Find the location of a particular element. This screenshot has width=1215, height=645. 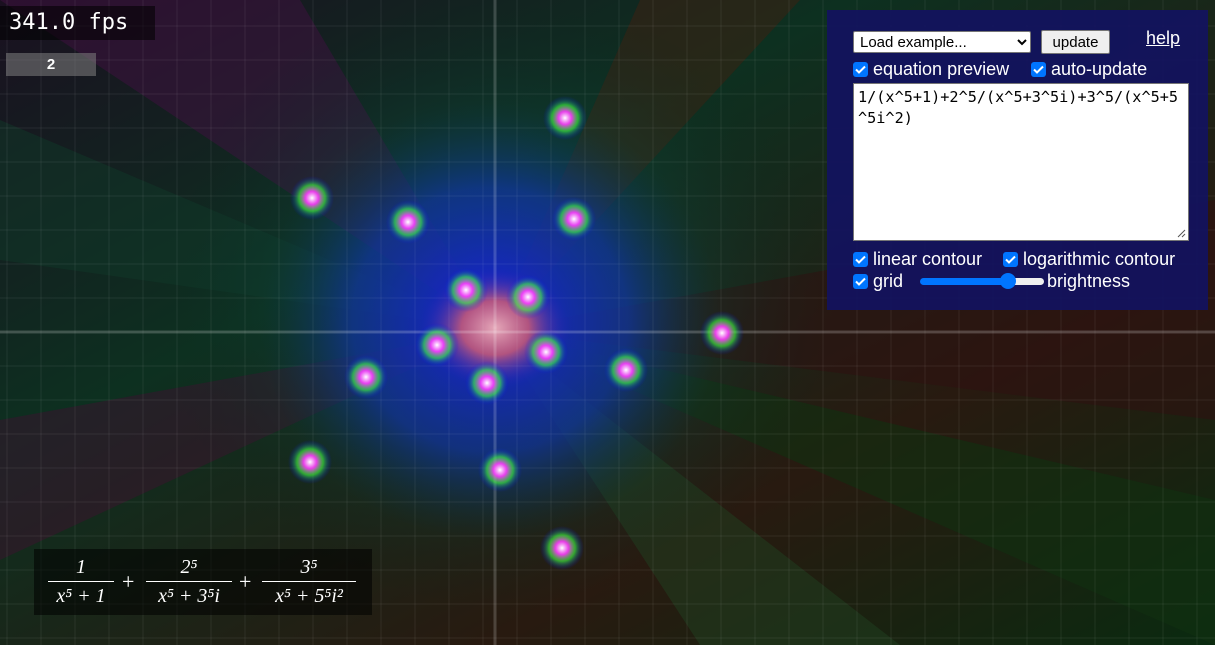

formula-term-2-numerator: 2⁵ is located at coordinates (189, 567).